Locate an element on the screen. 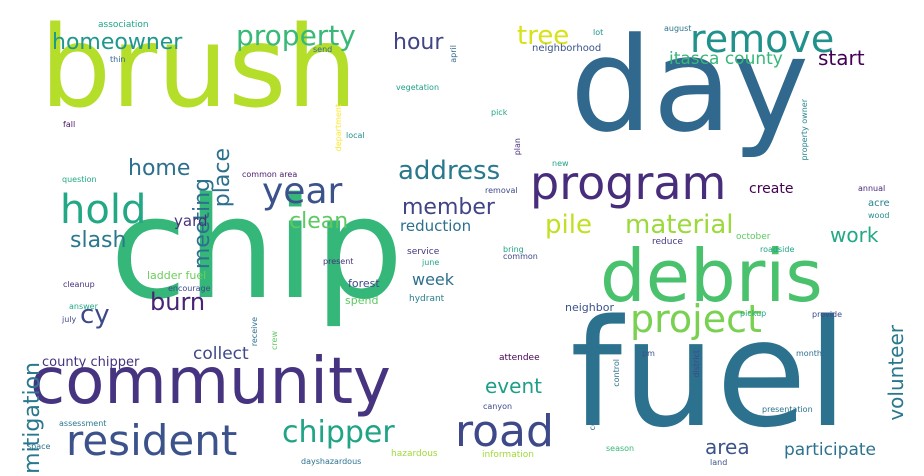 The width and height of the screenshot is (924, 476). word-information: information is located at coordinates (508, 455).